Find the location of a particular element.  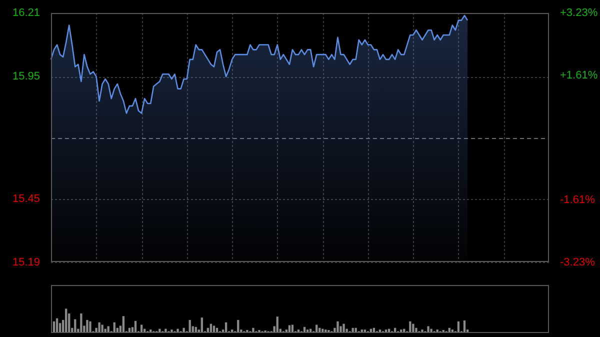

y2-tick-label: -3.23% is located at coordinates (578, 262).